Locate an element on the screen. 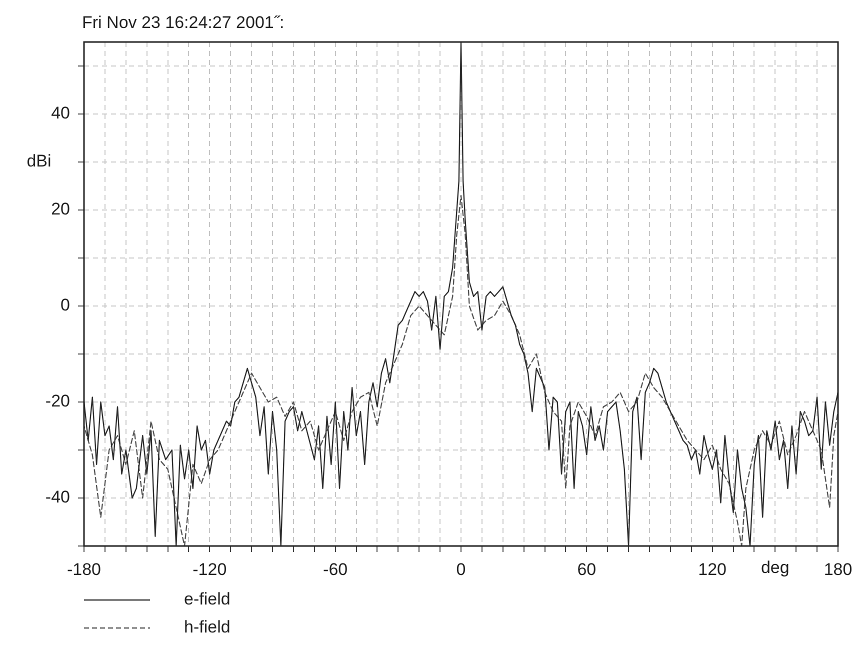 The image size is (864, 646). legend-label: e-field is located at coordinates (207, 599).